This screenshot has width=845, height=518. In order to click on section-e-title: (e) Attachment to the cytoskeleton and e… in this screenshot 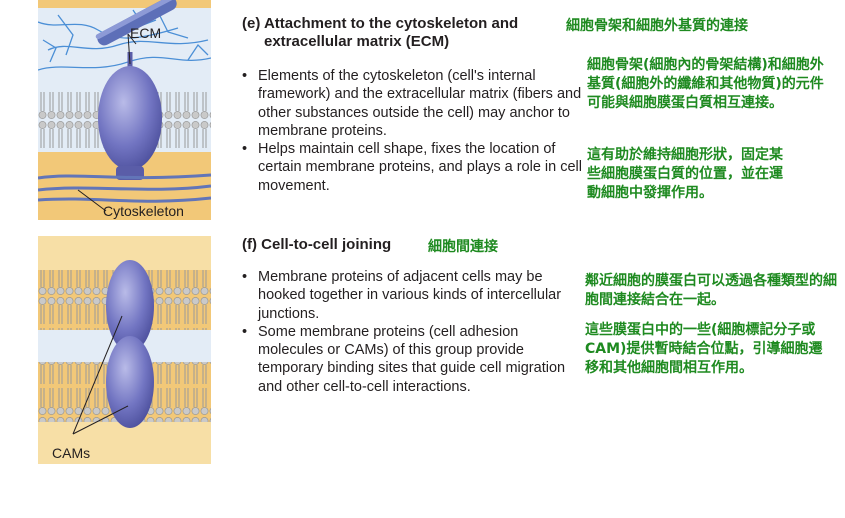, I will do `click(402, 33)`.